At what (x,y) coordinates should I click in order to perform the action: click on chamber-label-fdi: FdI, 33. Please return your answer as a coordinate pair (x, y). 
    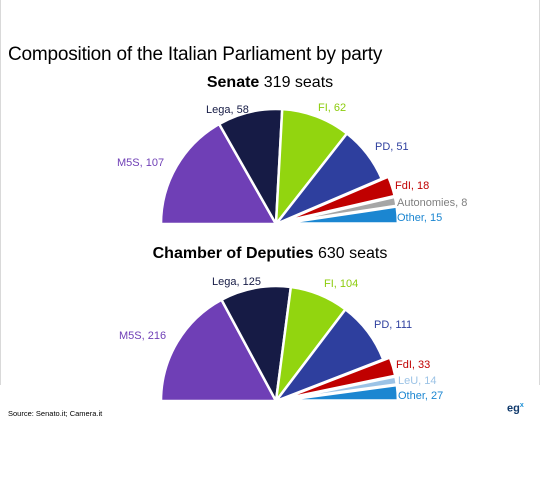
    Looking at the image, I should click on (413, 365).